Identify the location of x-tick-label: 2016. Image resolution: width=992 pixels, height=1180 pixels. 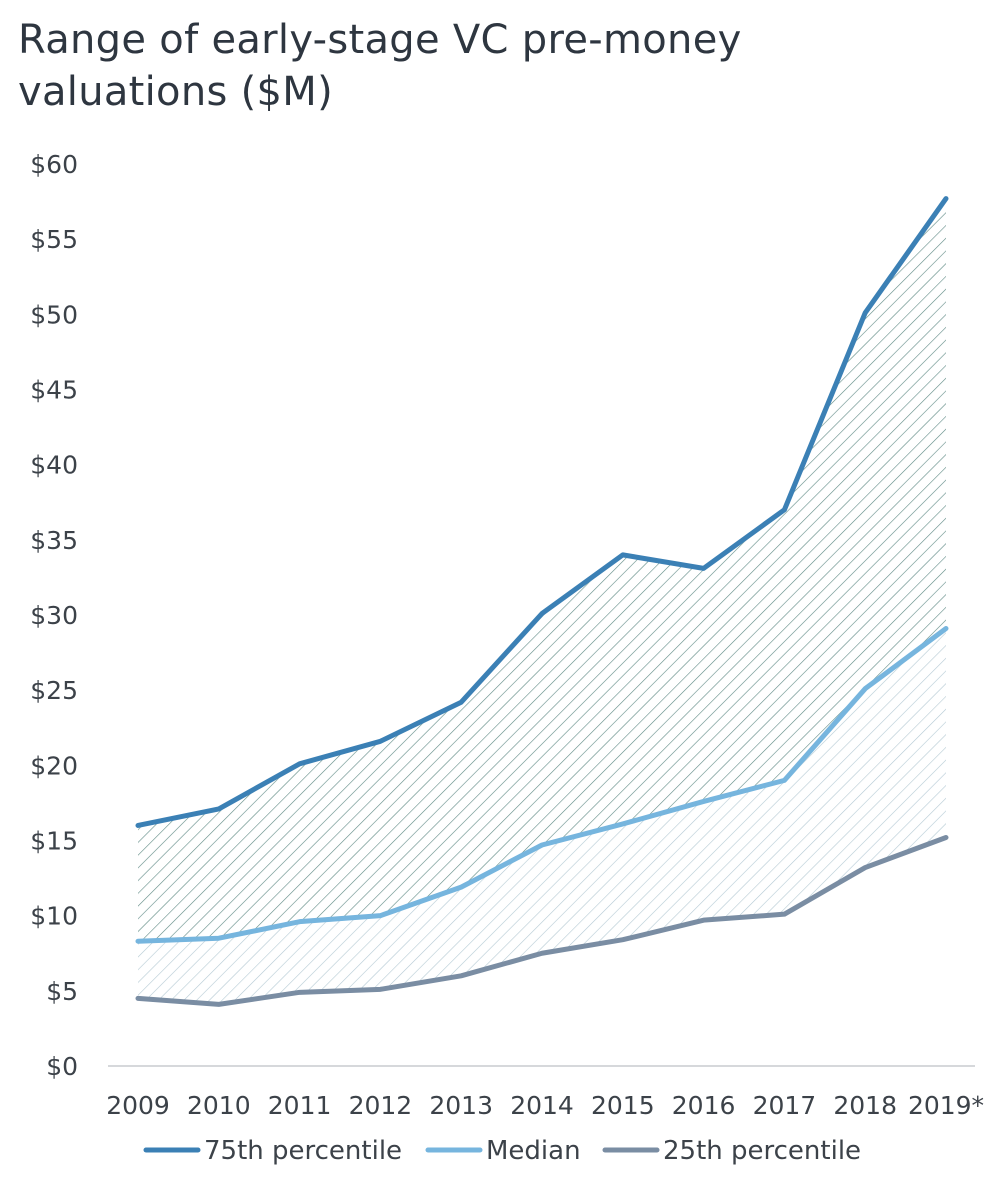
(704, 1105).